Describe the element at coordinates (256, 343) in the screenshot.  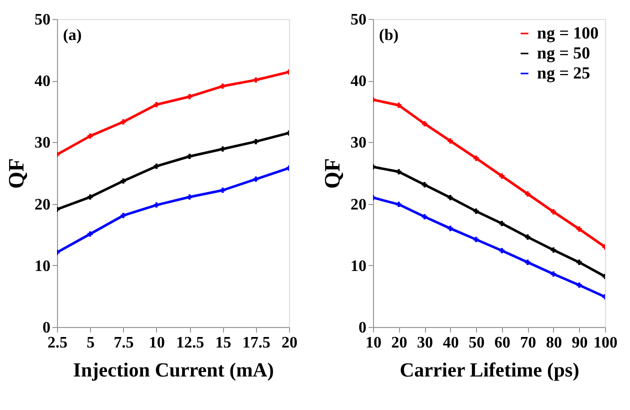
I see `x-tick-label: 17.5` at that location.